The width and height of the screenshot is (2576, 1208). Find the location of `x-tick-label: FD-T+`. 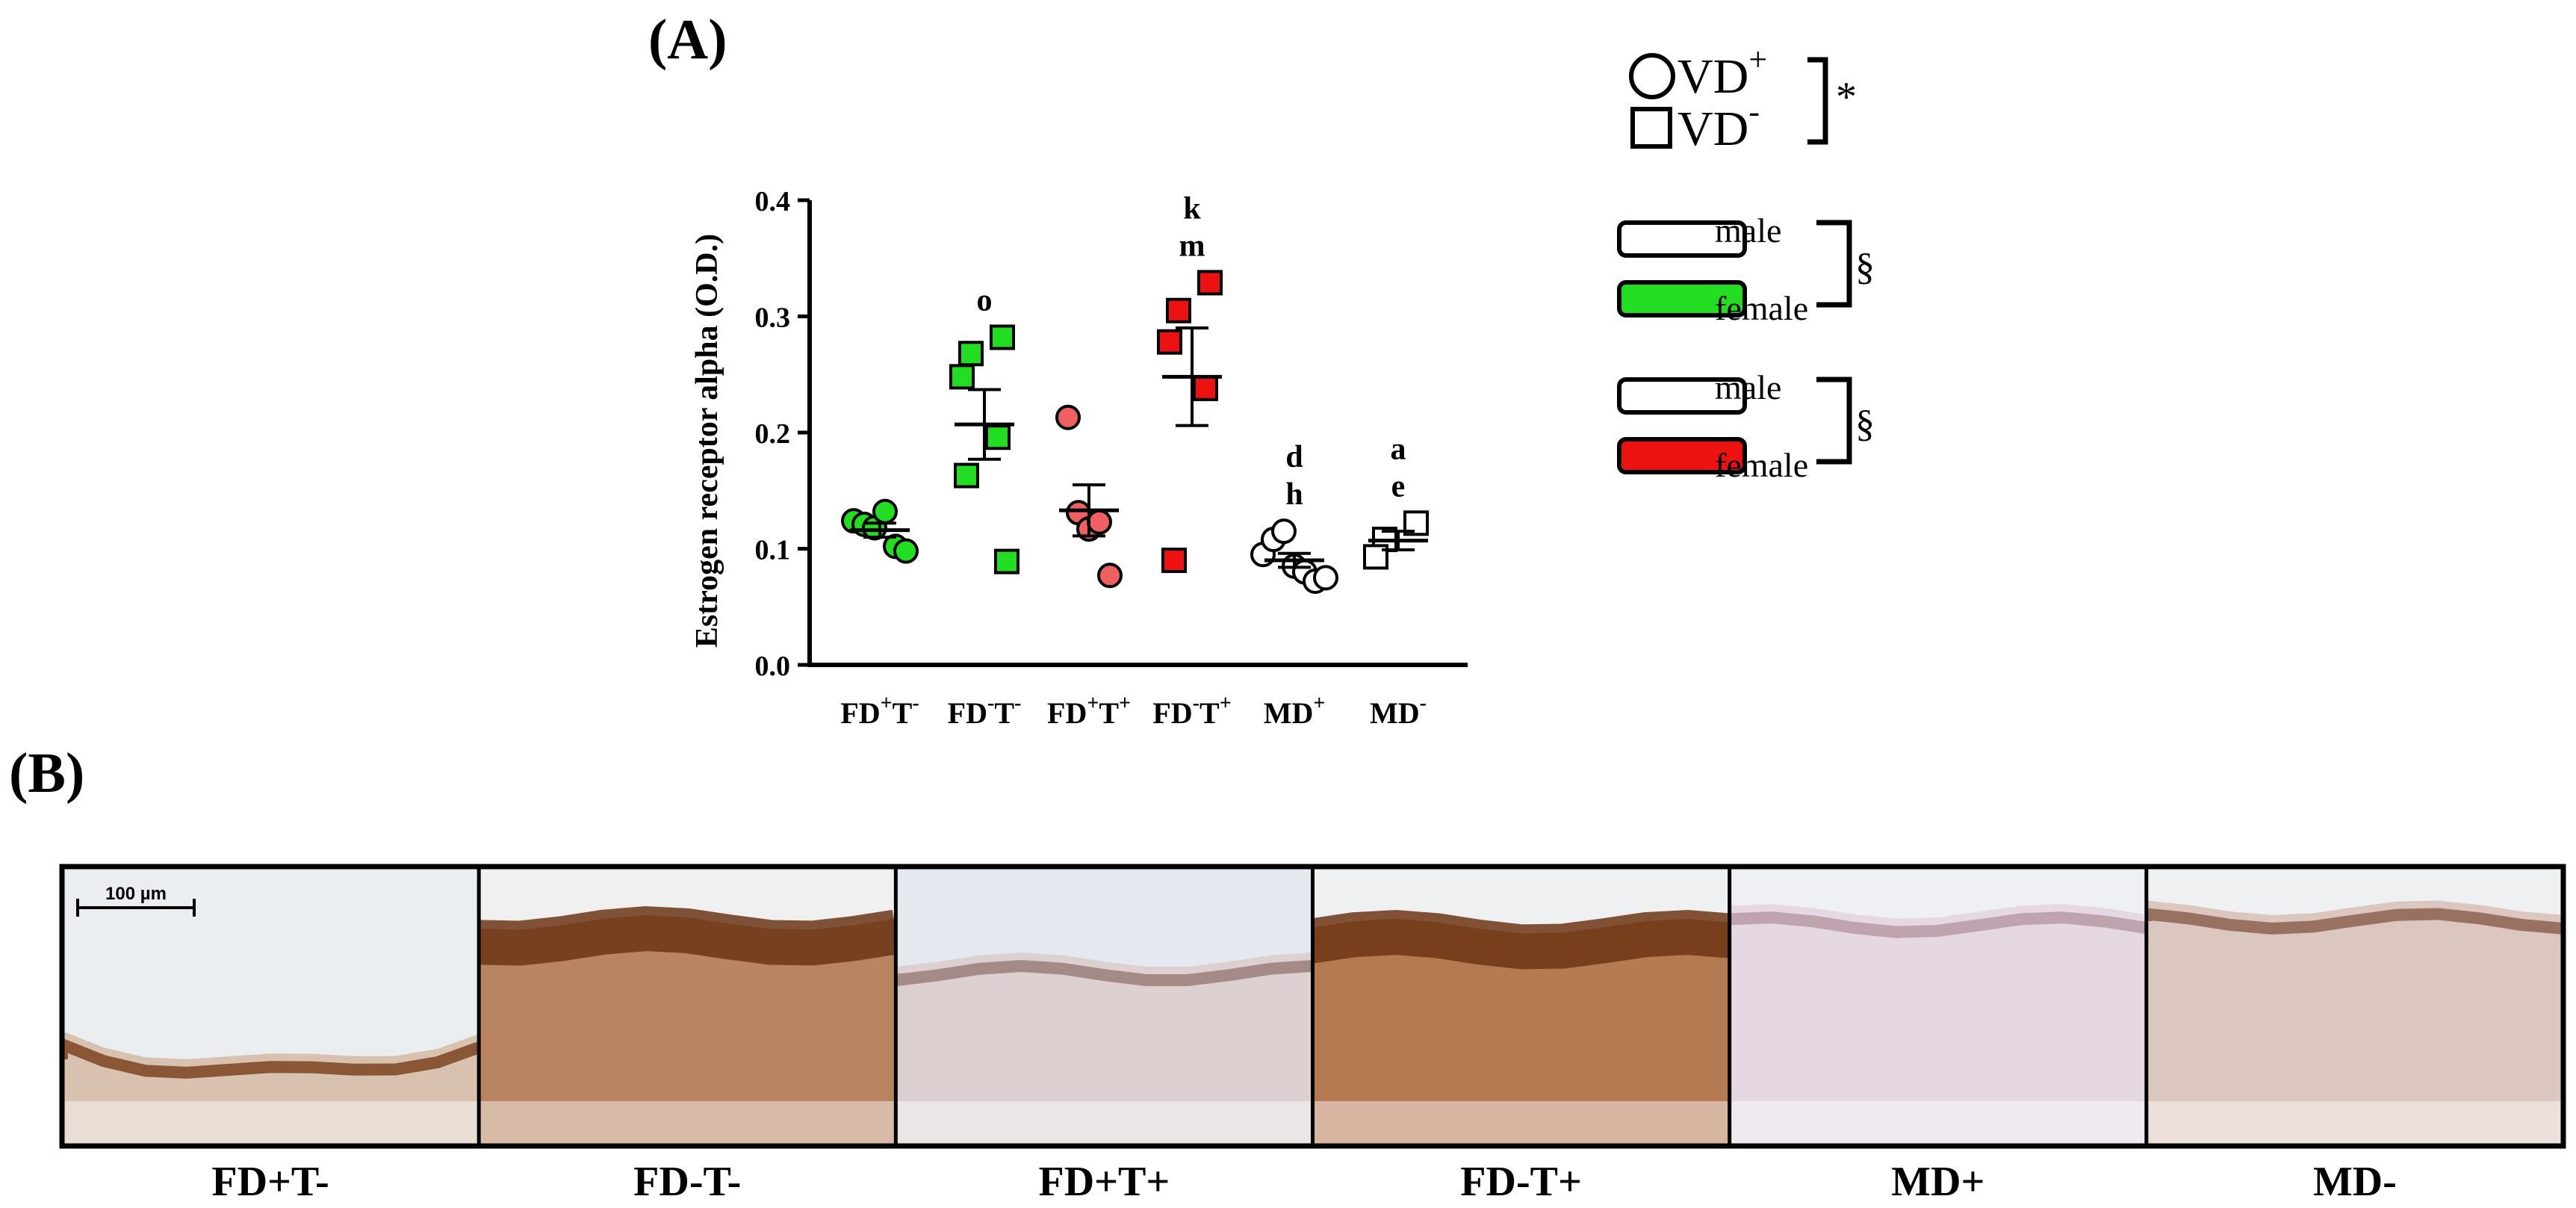

x-tick-label: FD-T+ is located at coordinates (1192, 711).